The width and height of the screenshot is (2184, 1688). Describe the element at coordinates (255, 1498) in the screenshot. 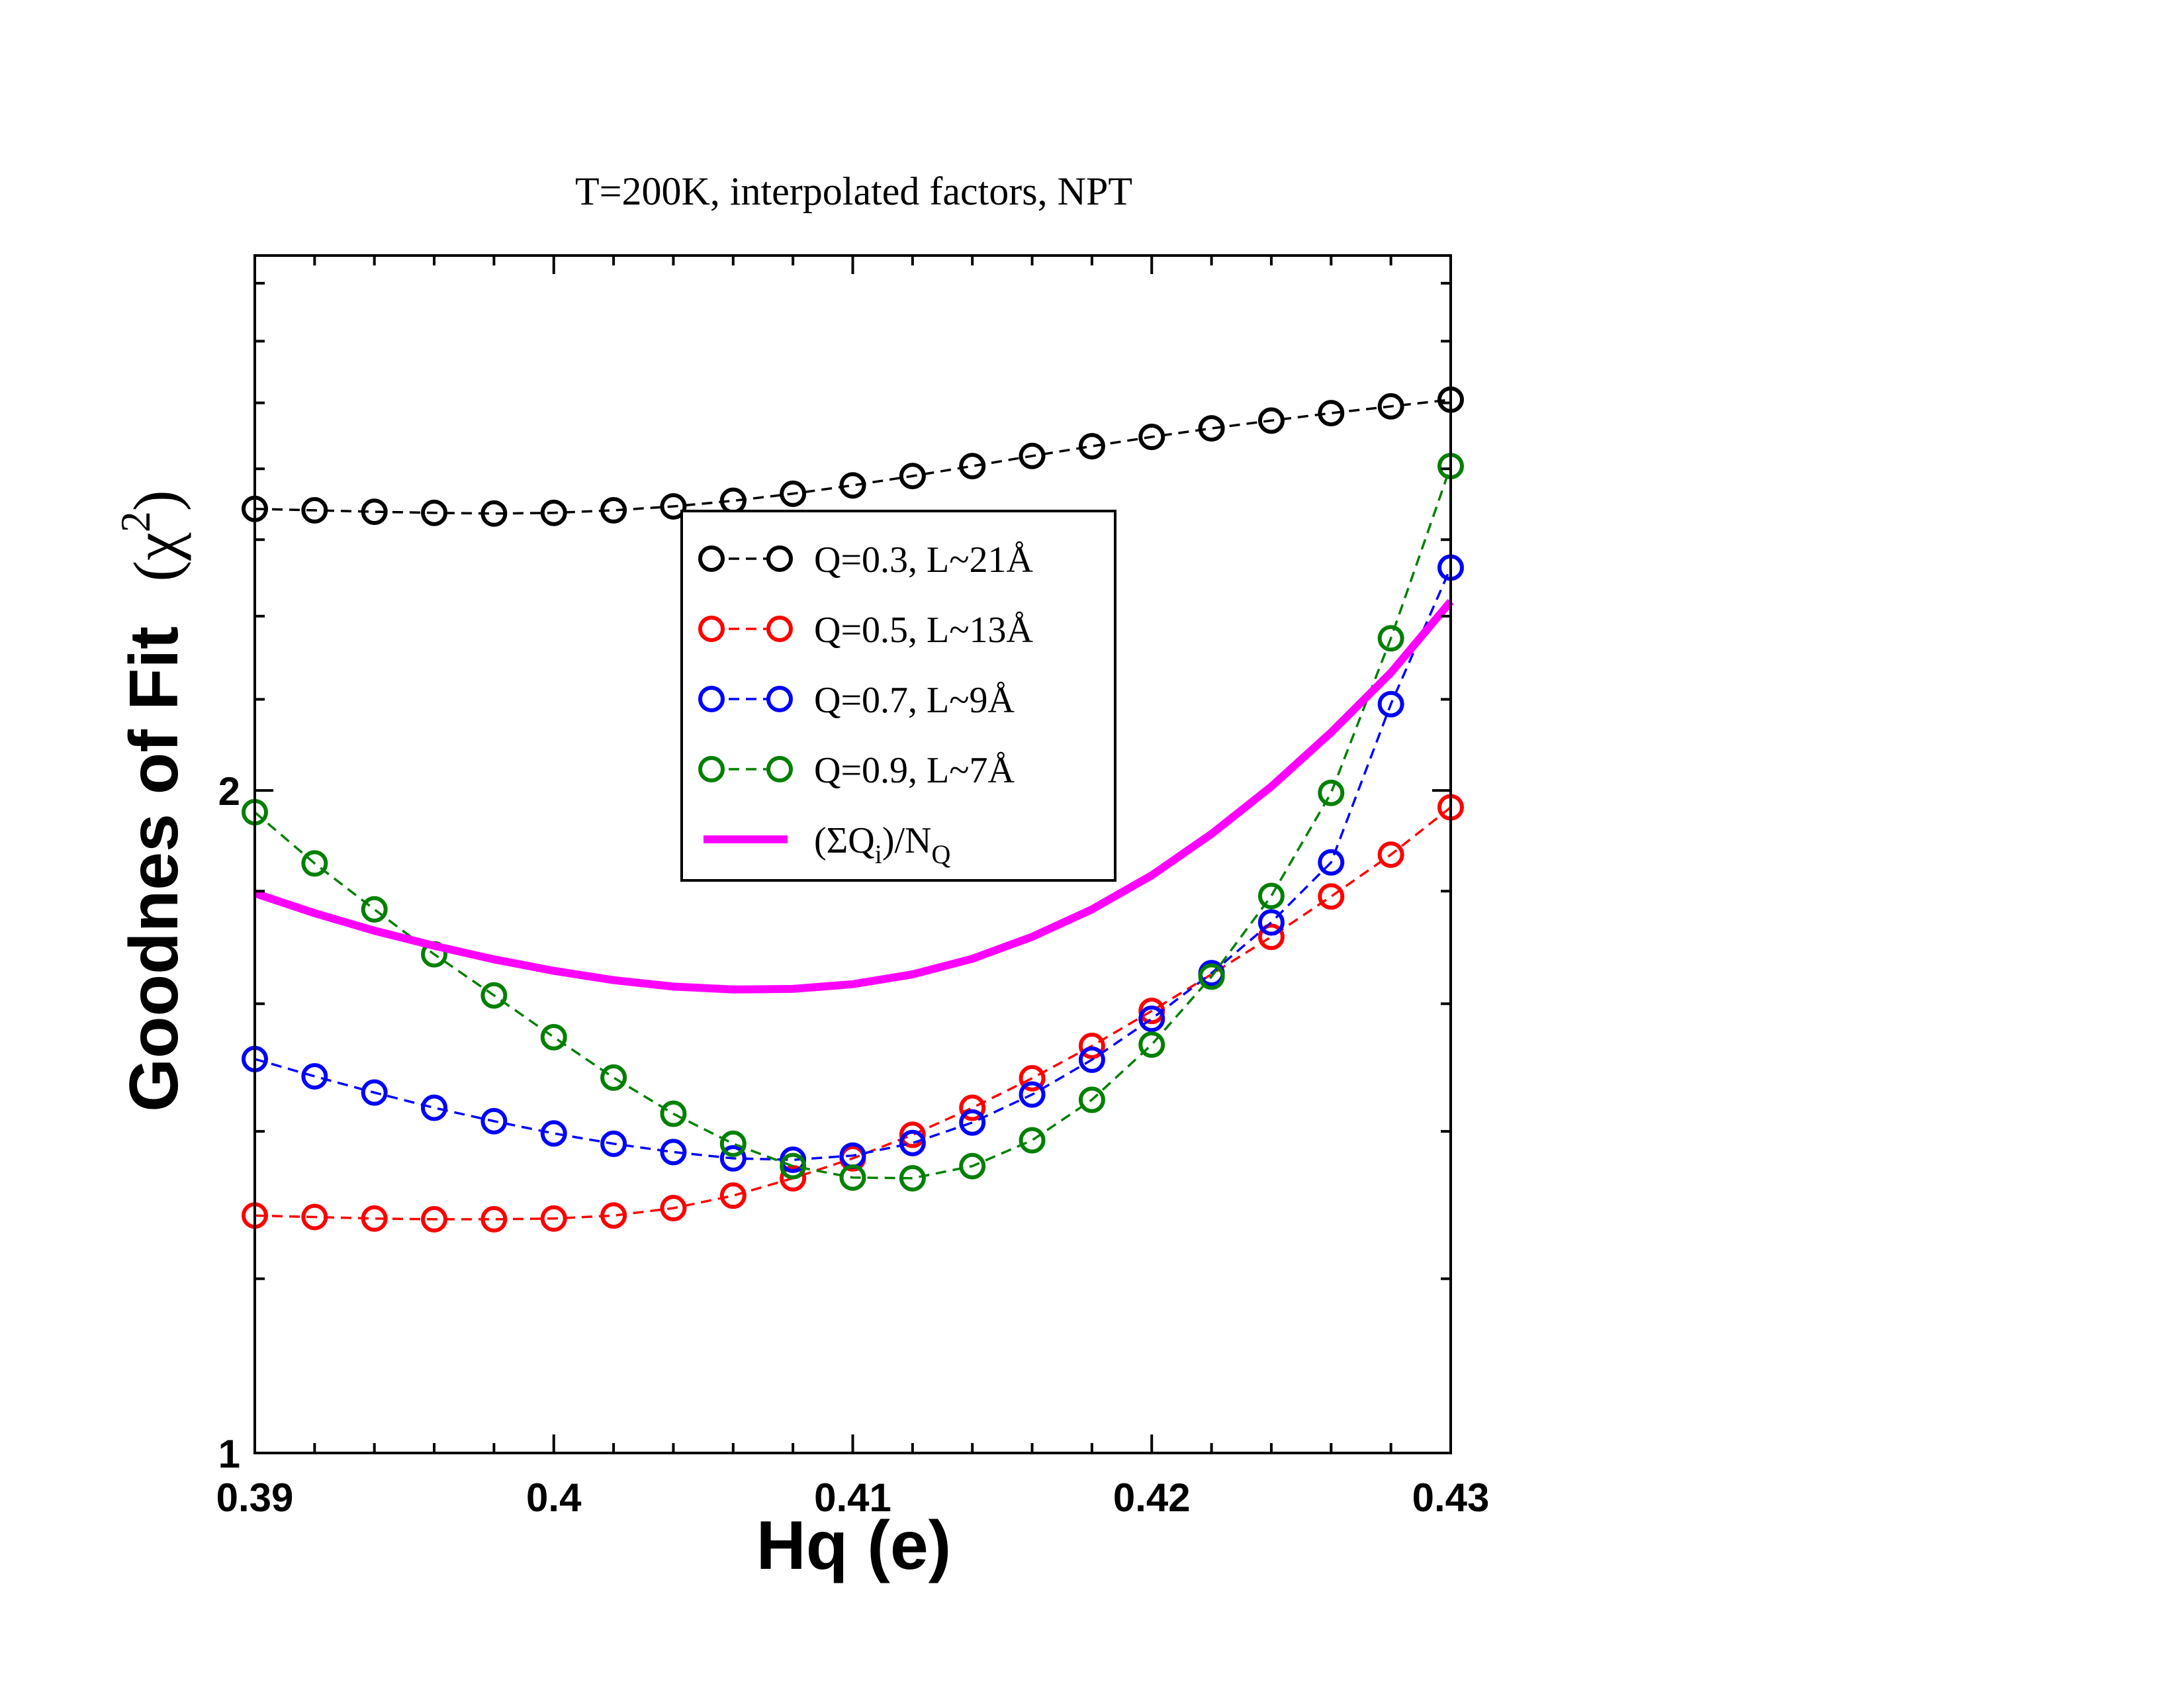

I see `x-tick-label: 0.39` at that location.